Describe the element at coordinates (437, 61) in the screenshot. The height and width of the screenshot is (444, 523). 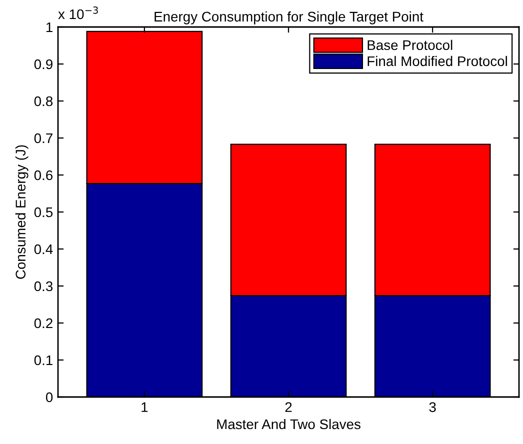
I see `legend-label: Final Modified Protocol` at that location.